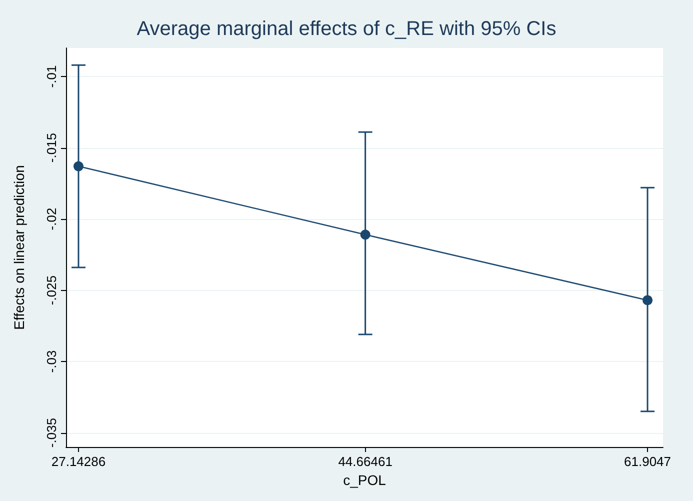  I want to click on y-tick-label: -.035, so click(51, 433).